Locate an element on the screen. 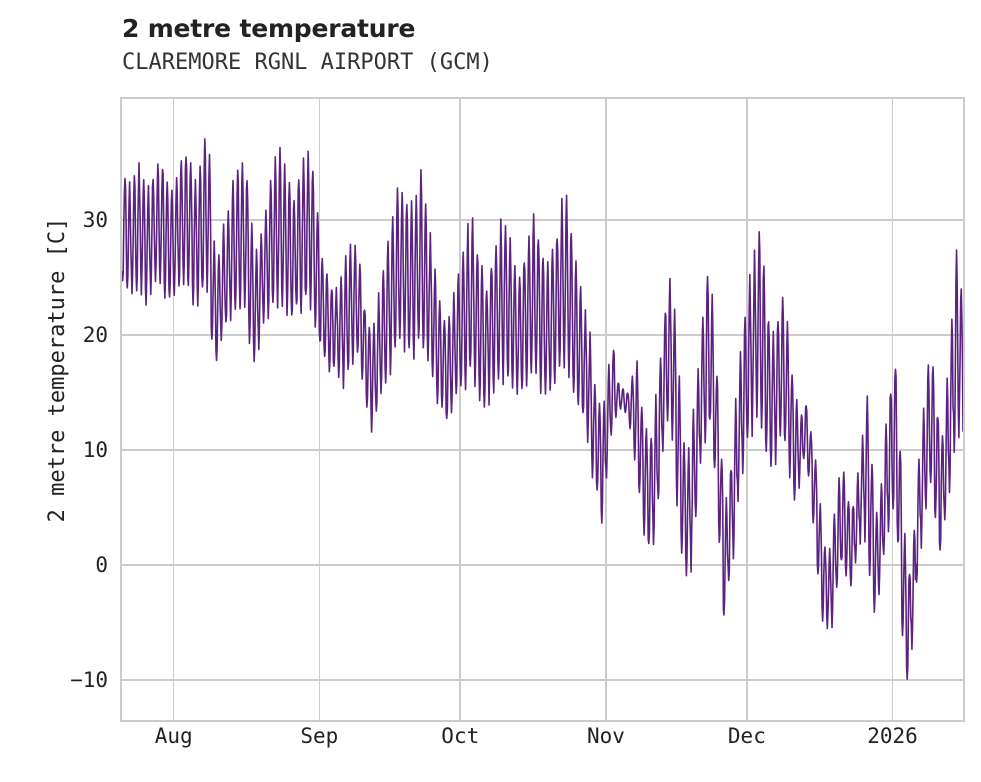 This screenshot has height=782, width=981. y-tick-label: 10 is located at coordinates (95, 449).